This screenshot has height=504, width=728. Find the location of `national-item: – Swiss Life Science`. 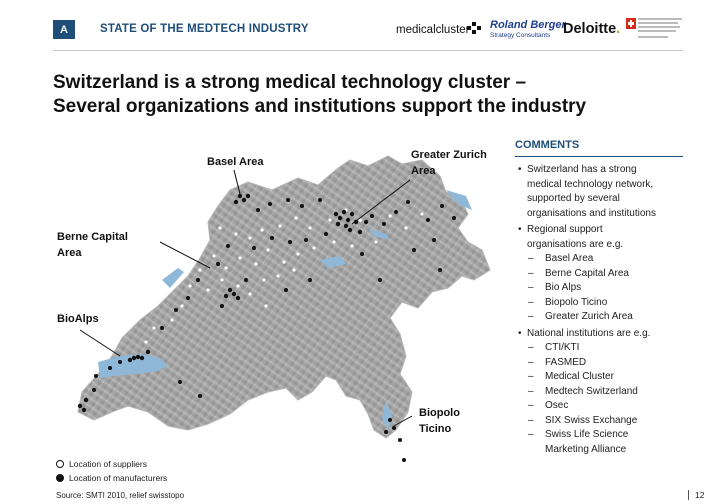

national-item: – Swiss Life Science is located at coordinates (578, 434).